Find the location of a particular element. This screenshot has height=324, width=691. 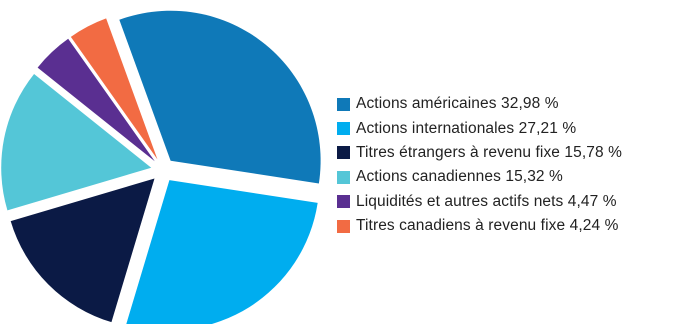

legend-label: Actions américaines 32,98 % is located at coordinates (457, 104).